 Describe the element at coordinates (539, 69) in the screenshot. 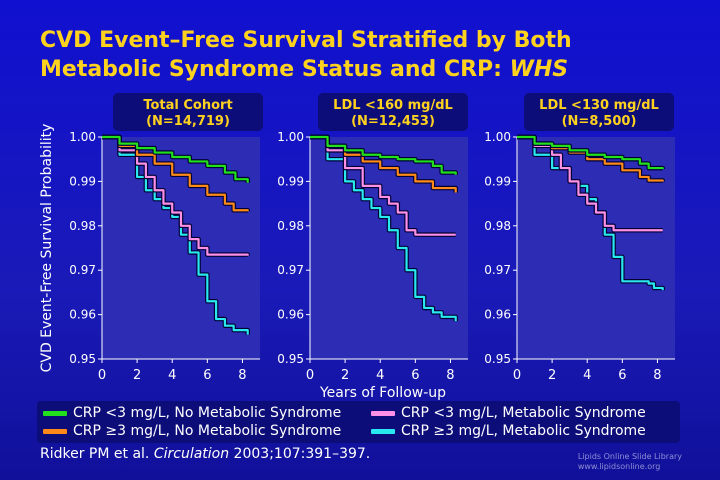

I see `title-study-name: WHS` at that location.